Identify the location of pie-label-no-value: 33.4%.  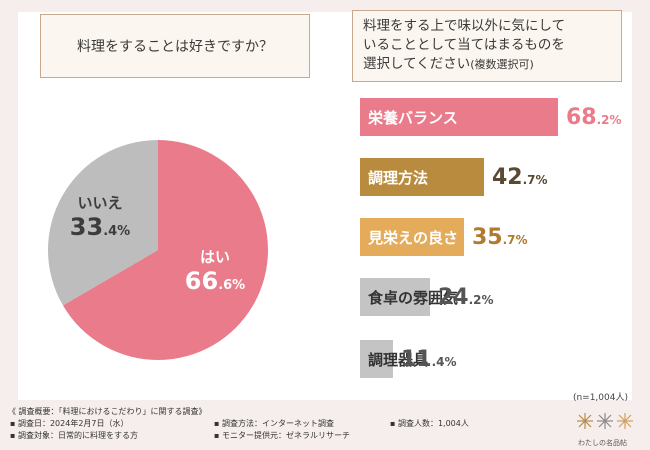
(100, 229).